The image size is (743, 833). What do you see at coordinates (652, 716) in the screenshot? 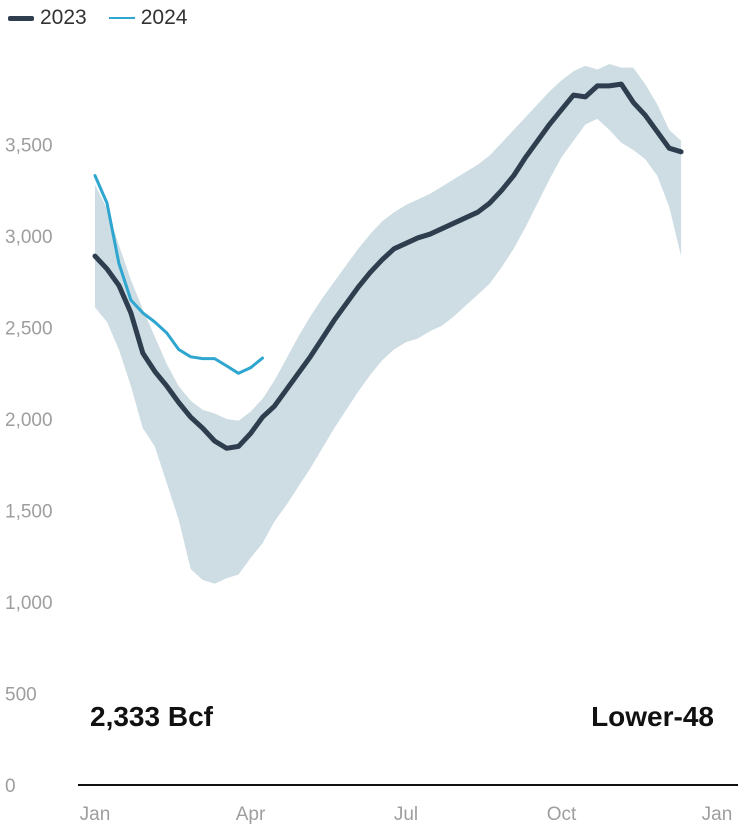
I see `region-label: Lower-48` at bounding box center [652, 716].